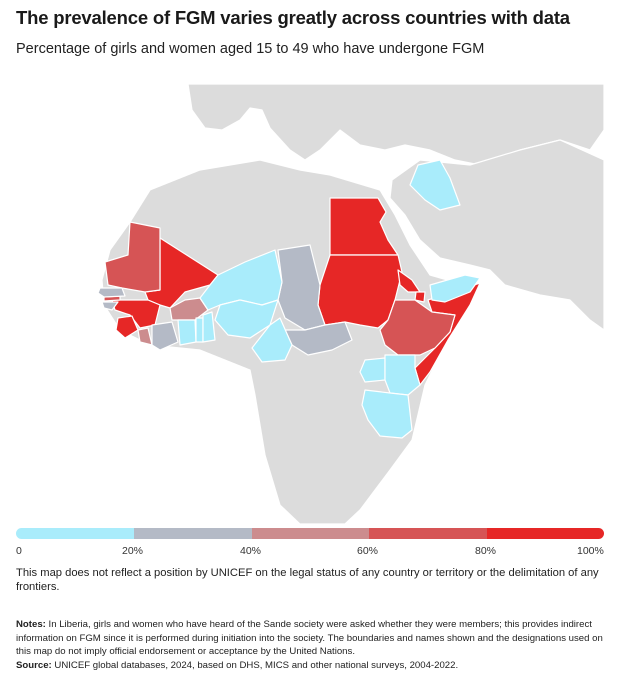 The height and width of the screenshot is (695, 624). I want to click on country-guinea, so click(136, 314).